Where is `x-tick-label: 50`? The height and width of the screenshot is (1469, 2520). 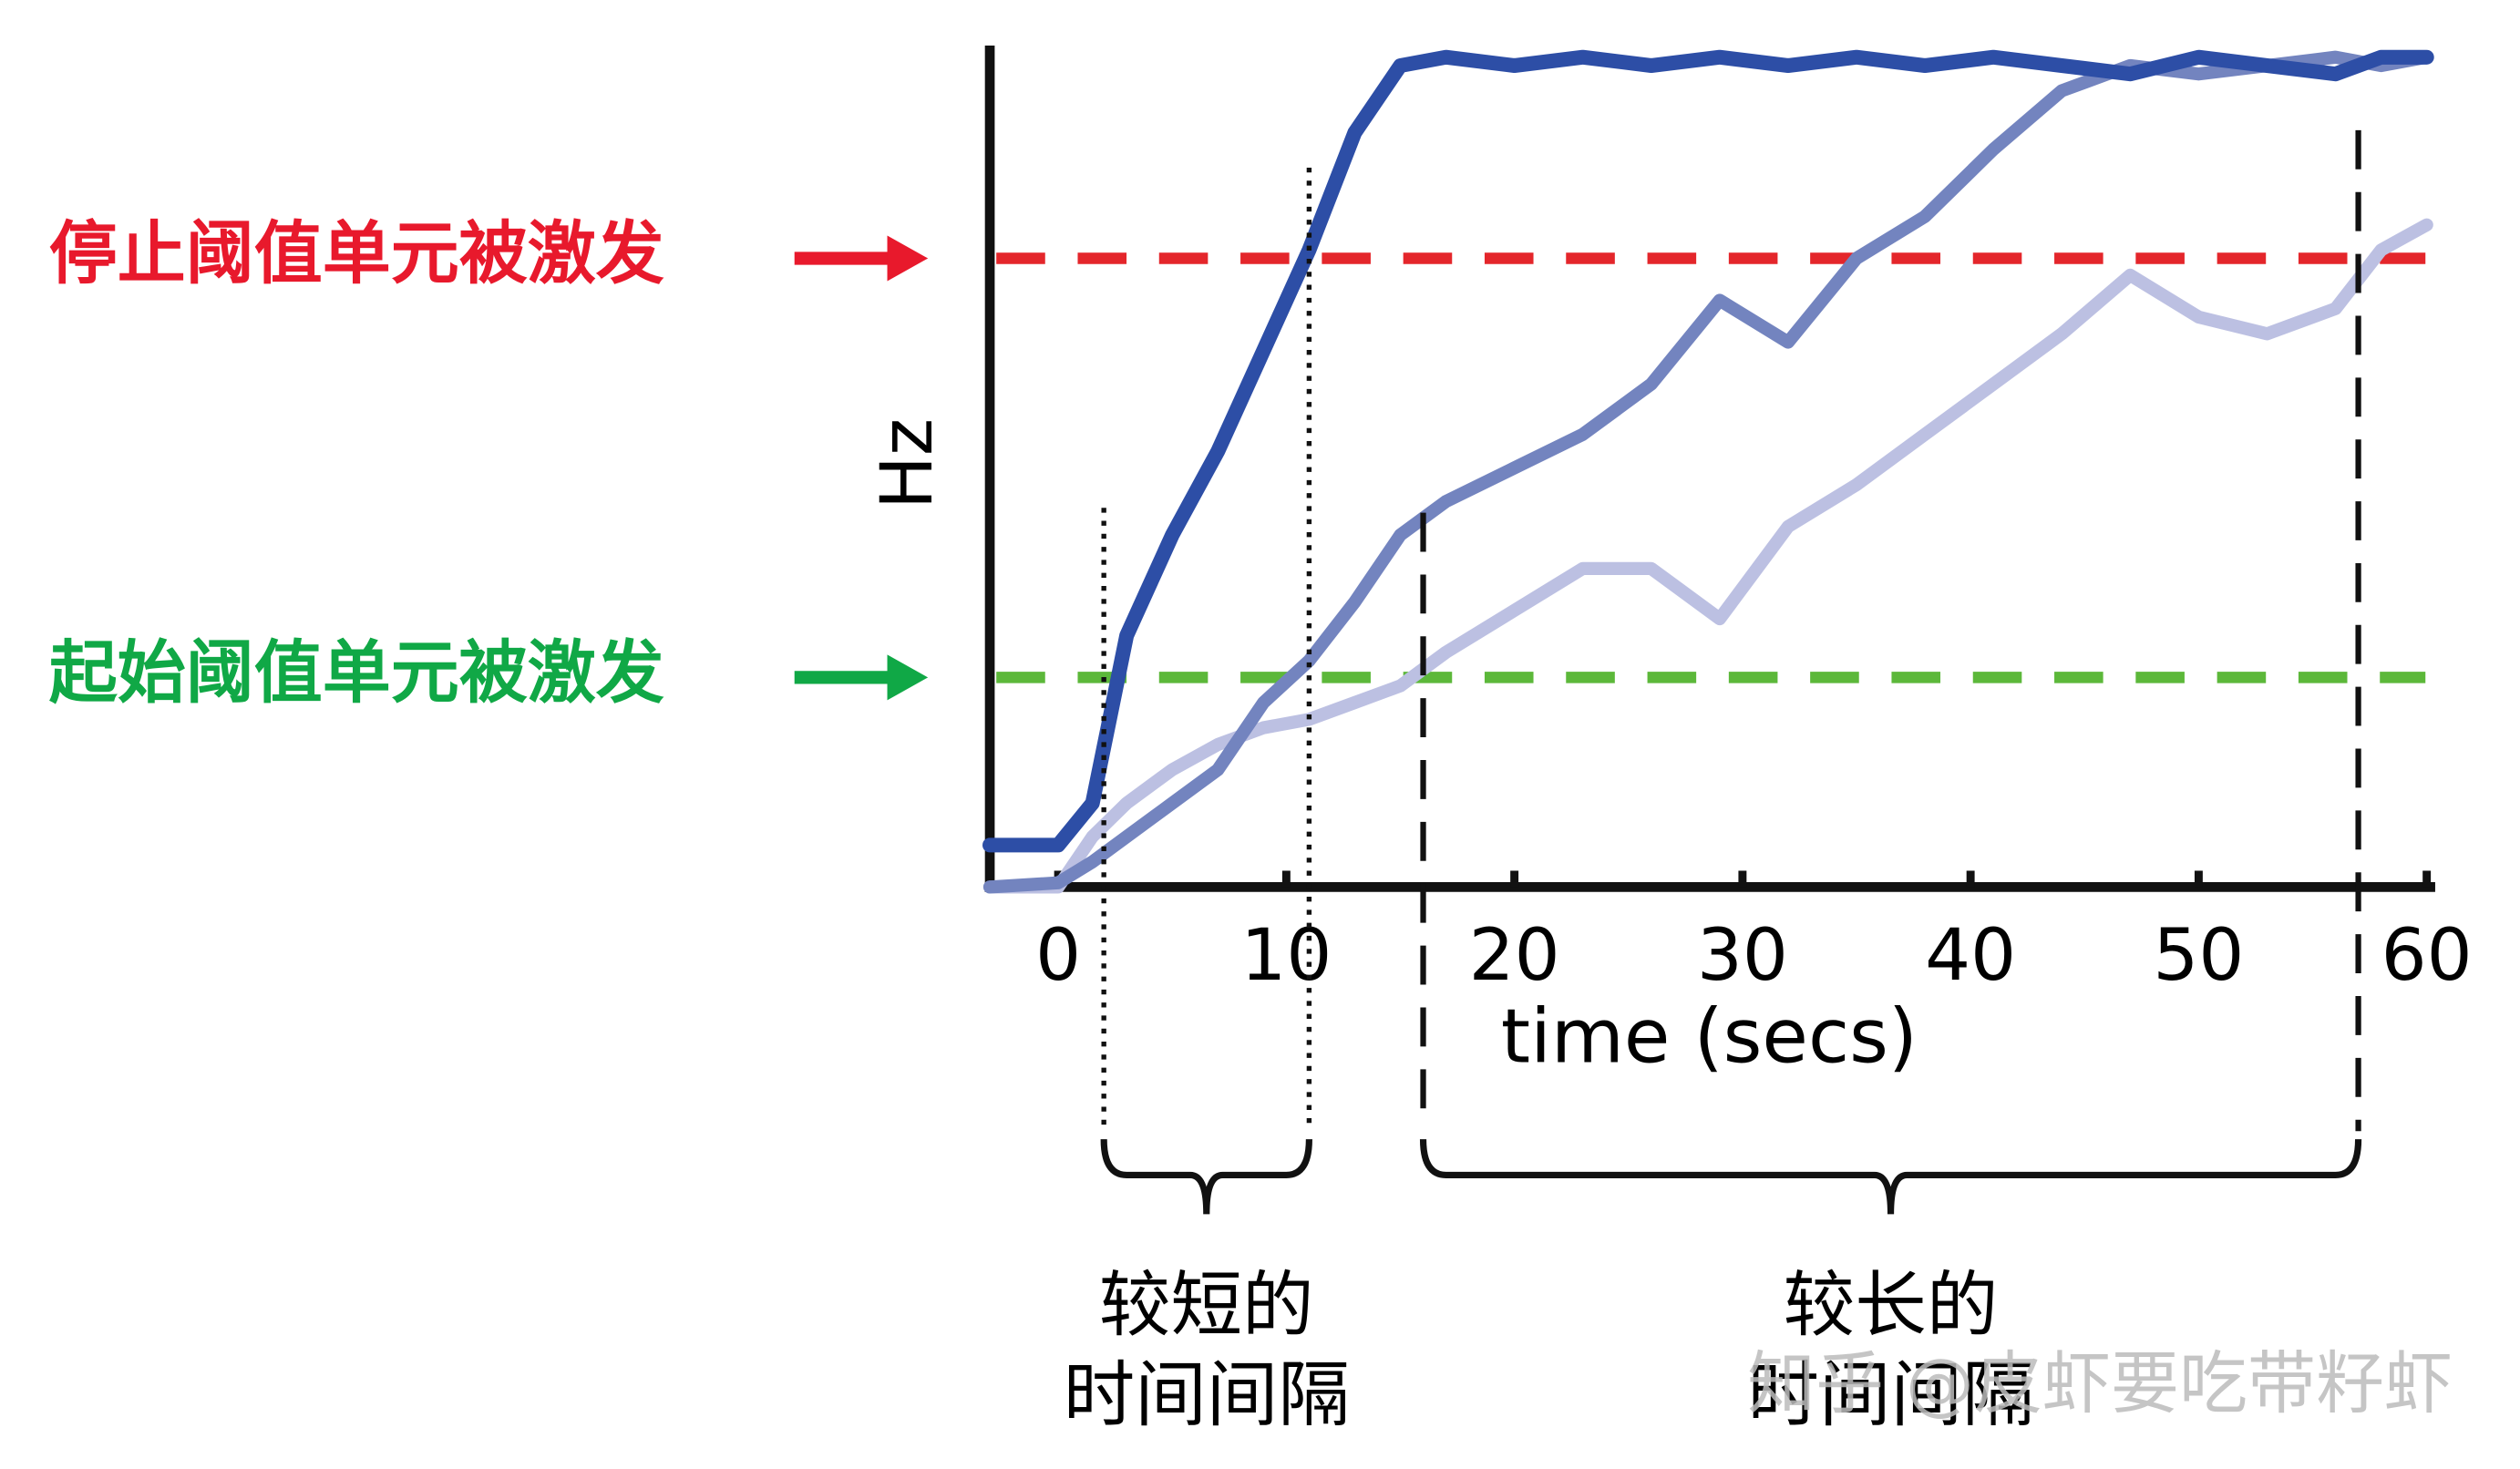
x-tick-label: 50 is located at coordinates (2198, 955).